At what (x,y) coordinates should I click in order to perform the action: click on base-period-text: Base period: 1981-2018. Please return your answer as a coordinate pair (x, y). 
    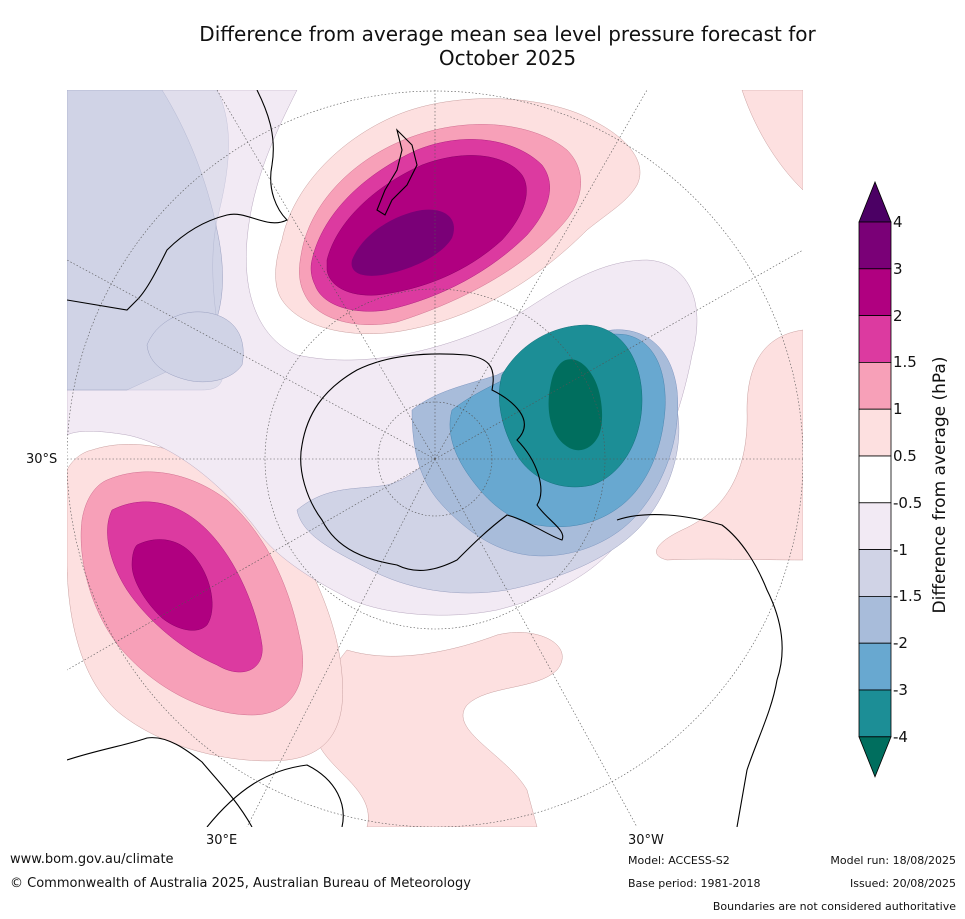
    Looking at the image, I should click on (694, 883).